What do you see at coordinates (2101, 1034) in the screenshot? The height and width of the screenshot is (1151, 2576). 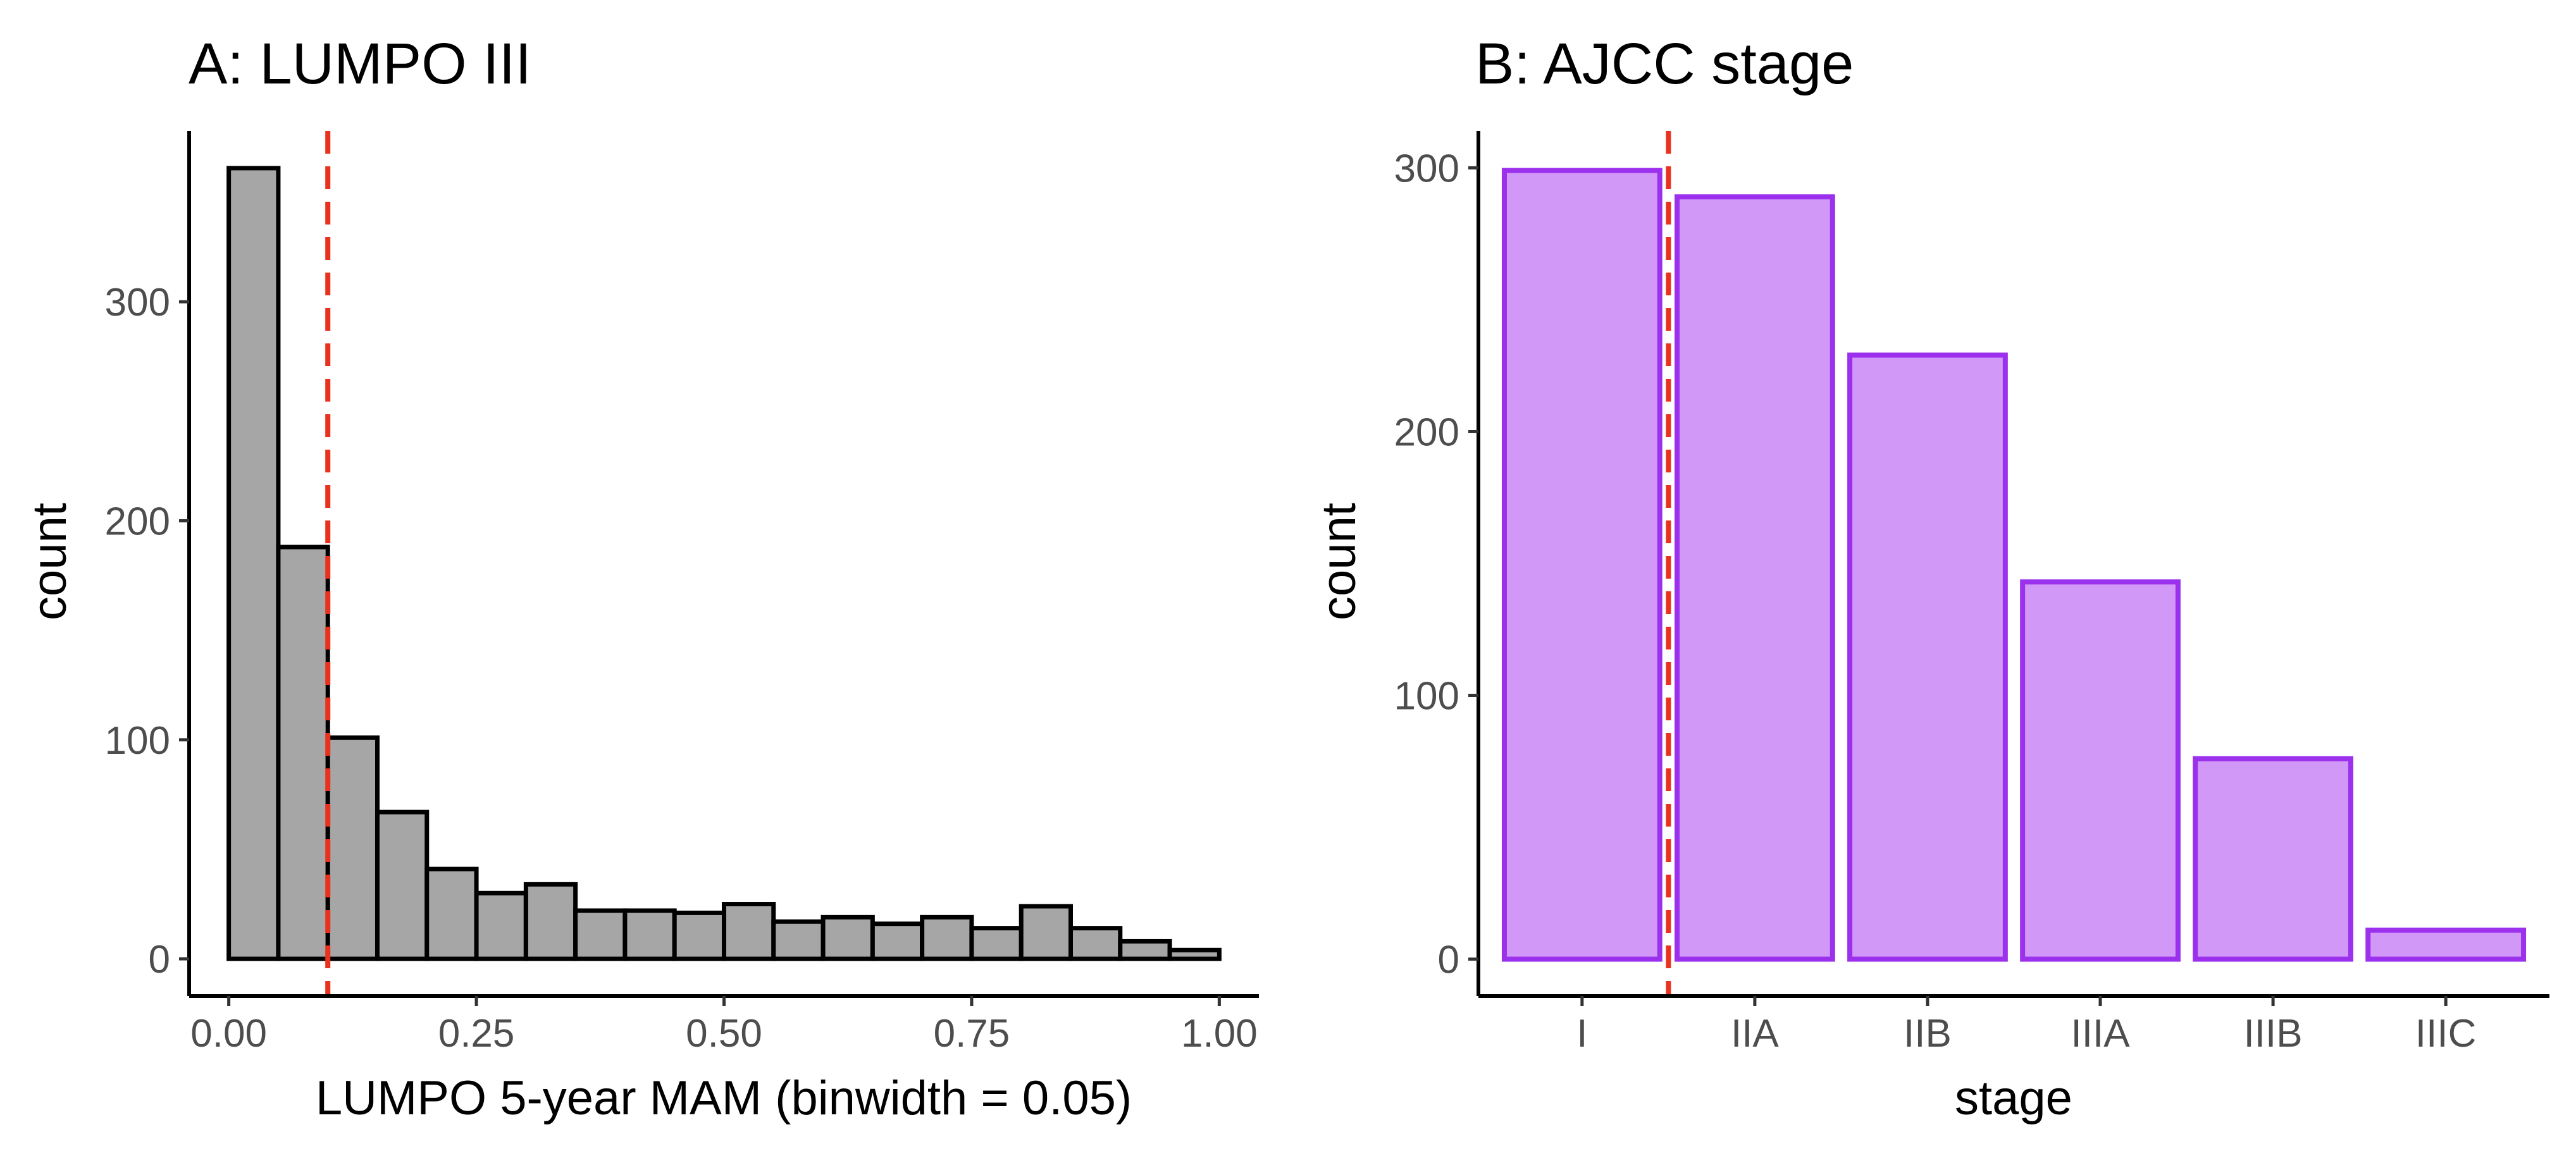 I see `panel-b-x-tick-label: IIIA` at bounding box center [2101, 1034].